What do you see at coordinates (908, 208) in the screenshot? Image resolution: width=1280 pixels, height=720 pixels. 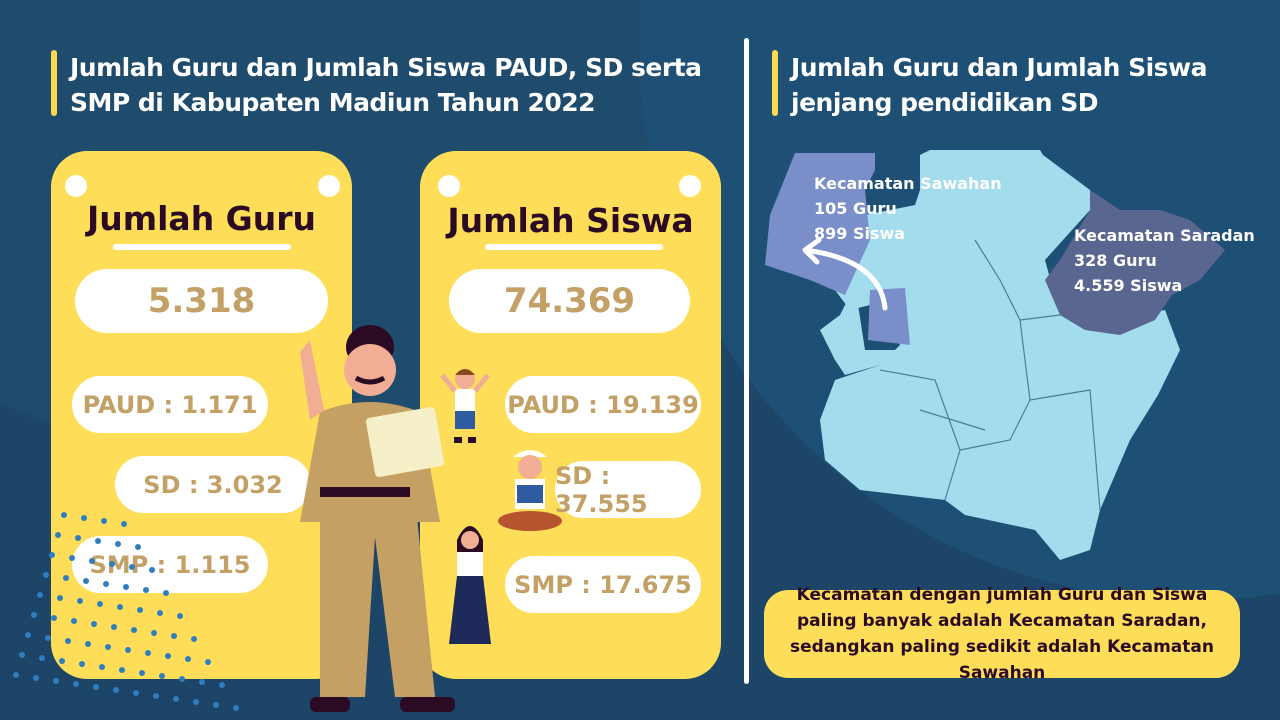 I see `sawahan-label: Kecamatan Sawahan 105 Guru 899 Siswa` at bounding box center [908, 208].